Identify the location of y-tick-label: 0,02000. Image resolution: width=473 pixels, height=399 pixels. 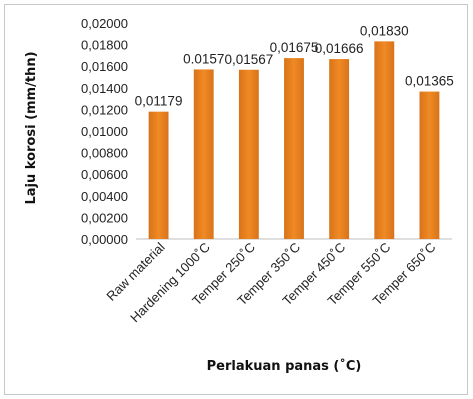
(104, 23).